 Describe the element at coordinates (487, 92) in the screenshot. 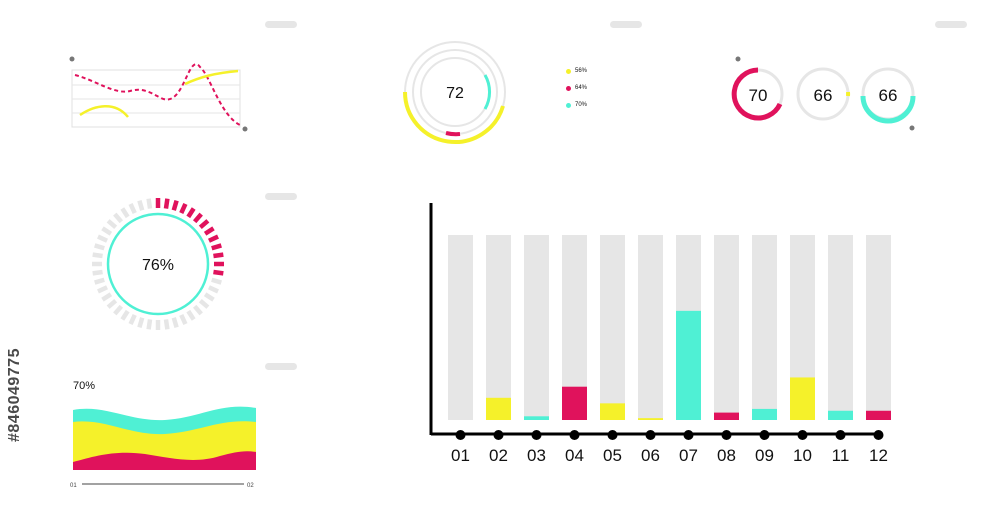

I see `ring-arc-cyan` at that location.